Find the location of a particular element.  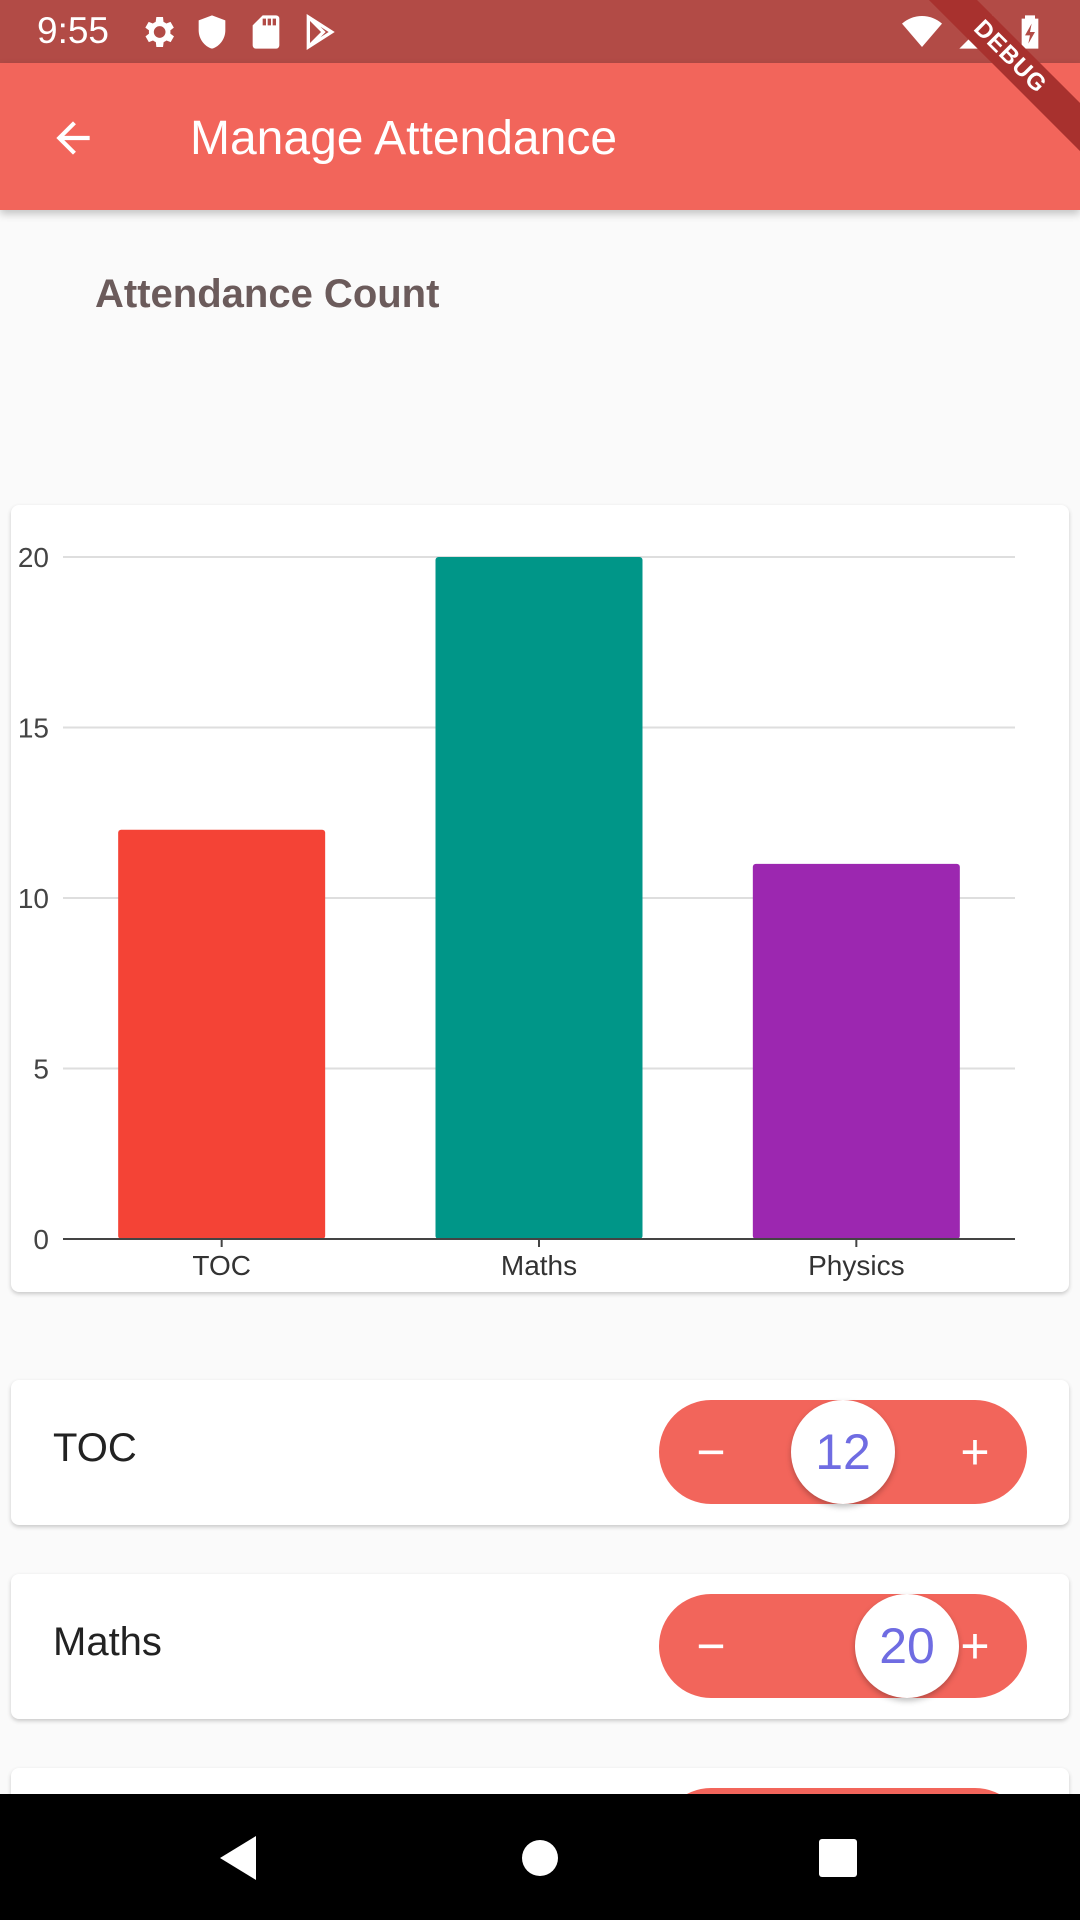

wifi-icon is located at coordinates (922, 32).